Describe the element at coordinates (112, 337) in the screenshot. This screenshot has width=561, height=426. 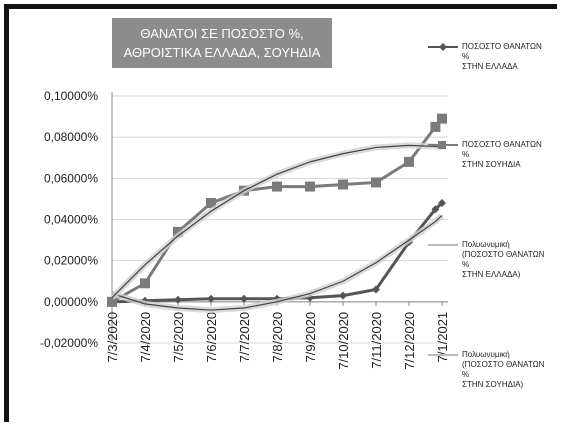
I see `x-tick-label: 7/3/2020` at that location.